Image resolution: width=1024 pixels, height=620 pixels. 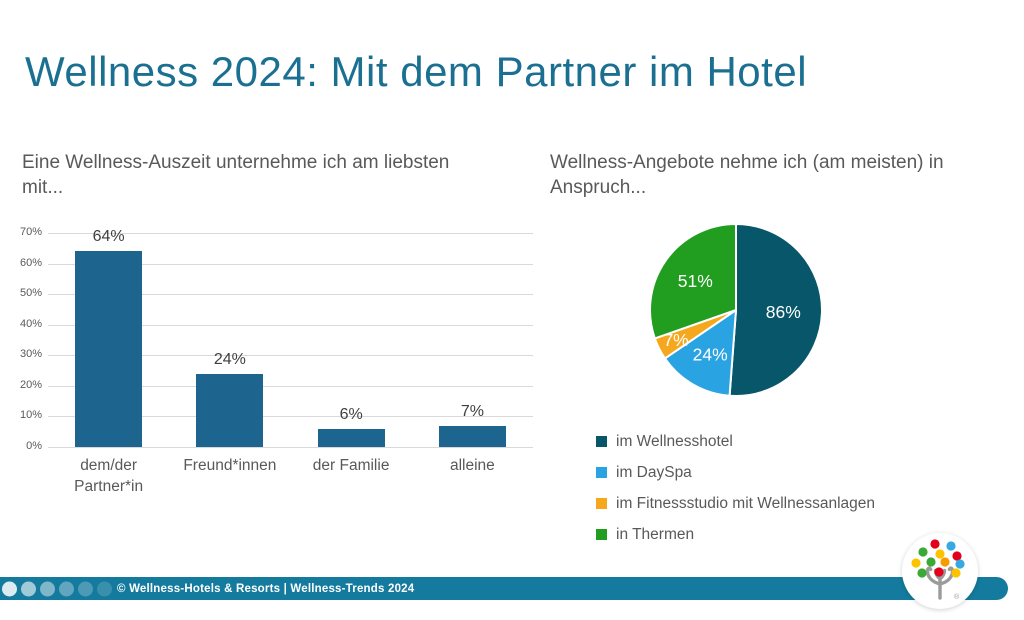 I want to click on y-tick-label: 60%, so click(x=30, y=262).